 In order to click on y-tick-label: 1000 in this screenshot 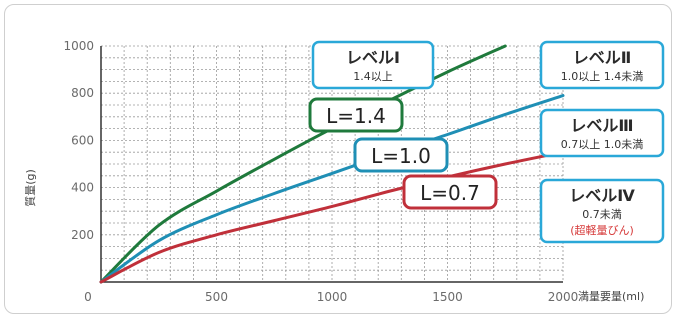, I will do `click(78, 46)`.